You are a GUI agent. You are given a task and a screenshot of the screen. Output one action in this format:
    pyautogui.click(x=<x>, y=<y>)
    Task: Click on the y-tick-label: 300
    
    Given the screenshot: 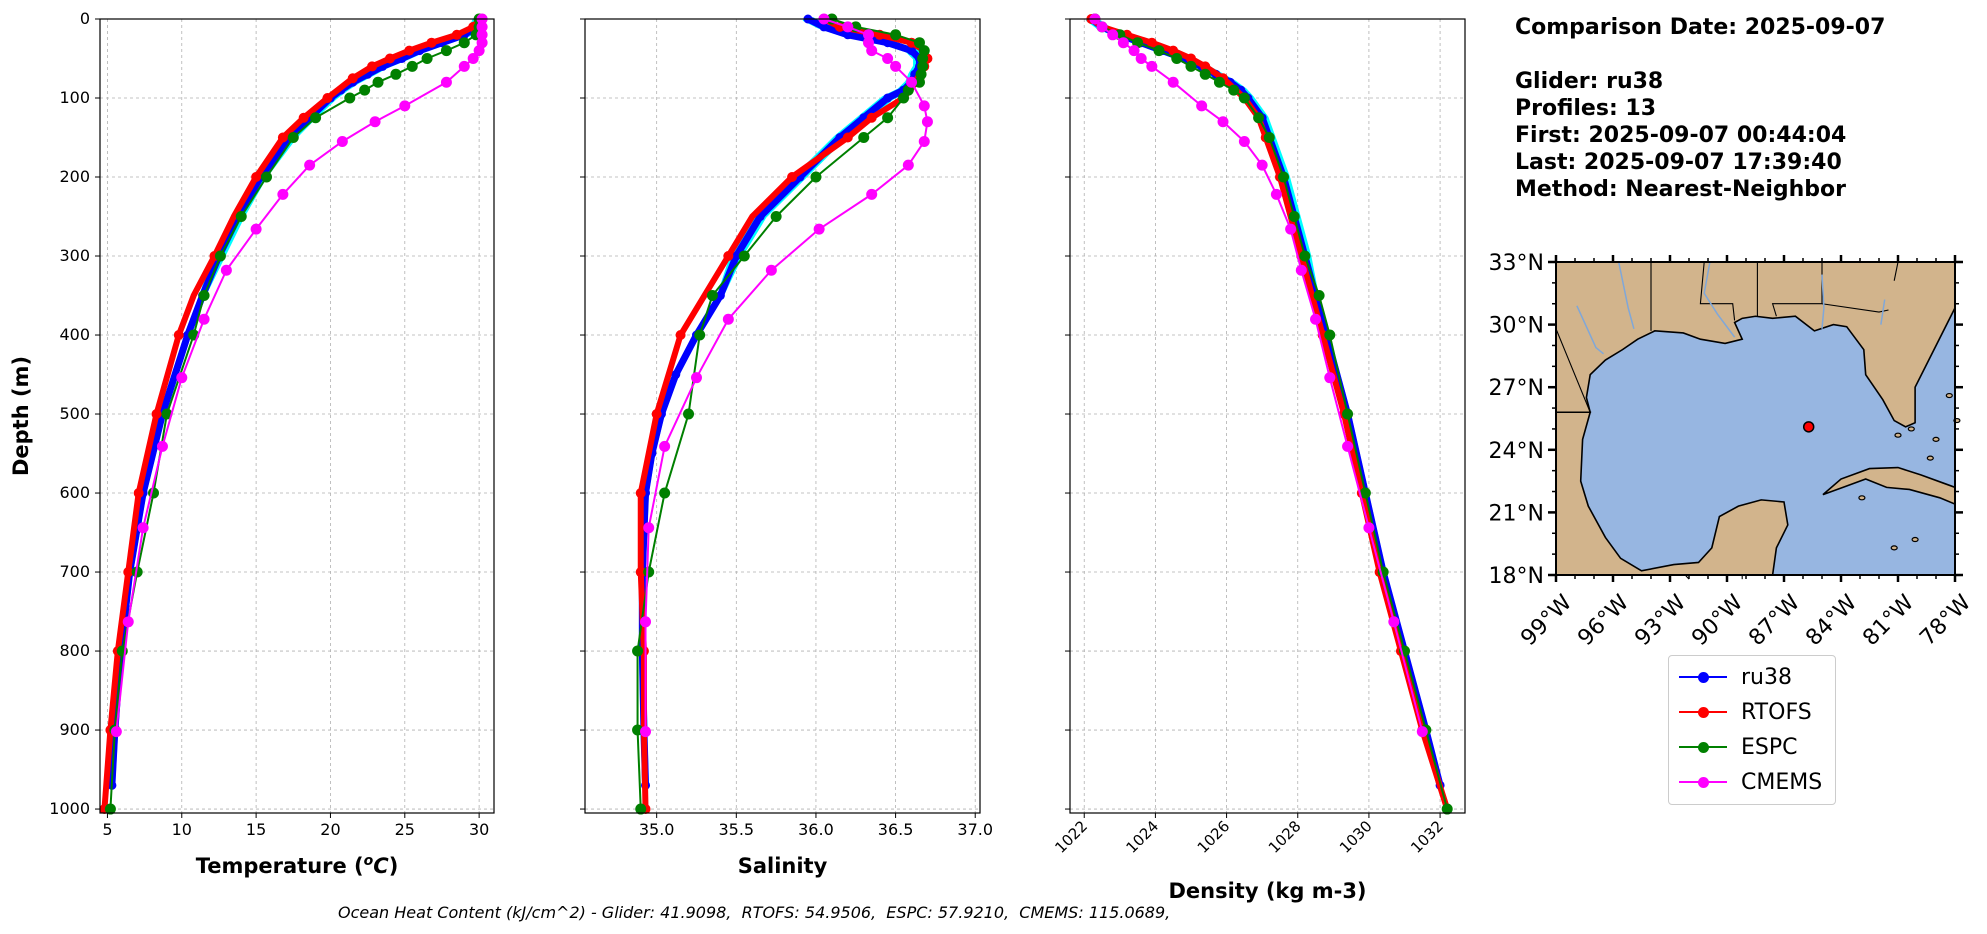 What is the action you would take?
    pyautogui.click(x=74, y=255)
    